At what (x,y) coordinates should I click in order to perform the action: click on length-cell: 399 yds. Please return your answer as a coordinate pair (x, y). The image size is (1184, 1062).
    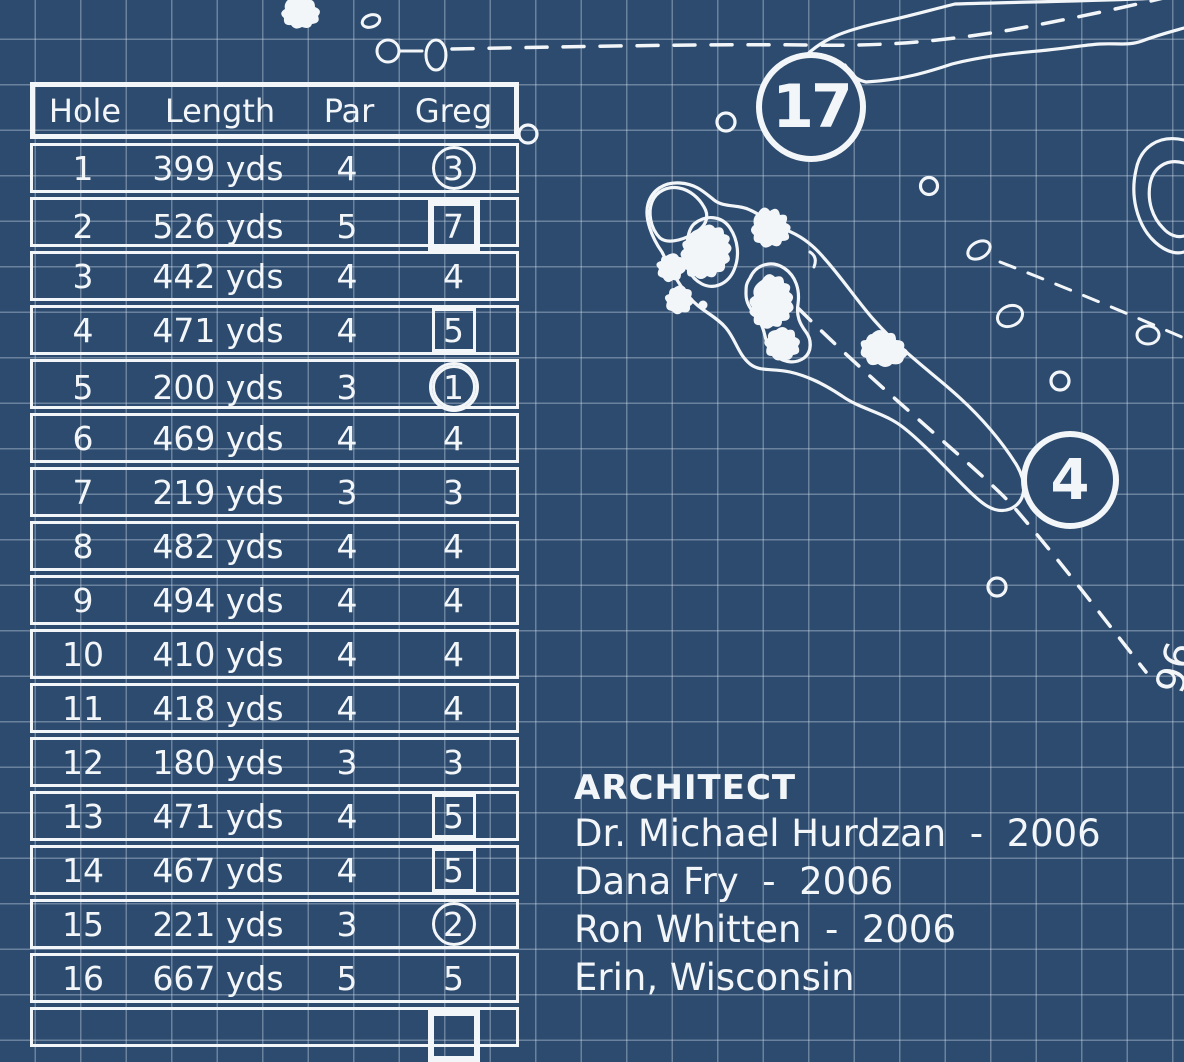
    Looking at the image, I should click on (218, 168).